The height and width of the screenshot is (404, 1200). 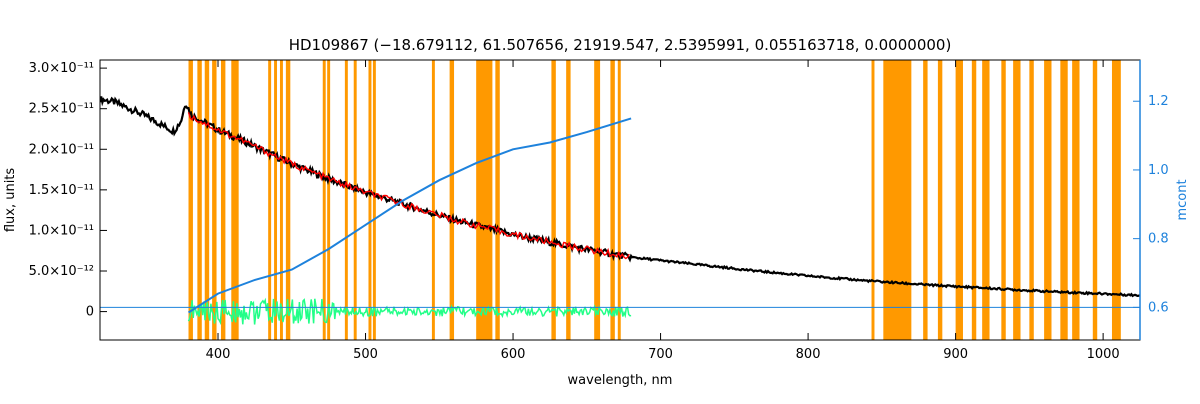 What do you see at coordinates (1158, 101) in the screenshot?
I see `y2-tick-label: 1.2` at bounding box center [1158, 101].